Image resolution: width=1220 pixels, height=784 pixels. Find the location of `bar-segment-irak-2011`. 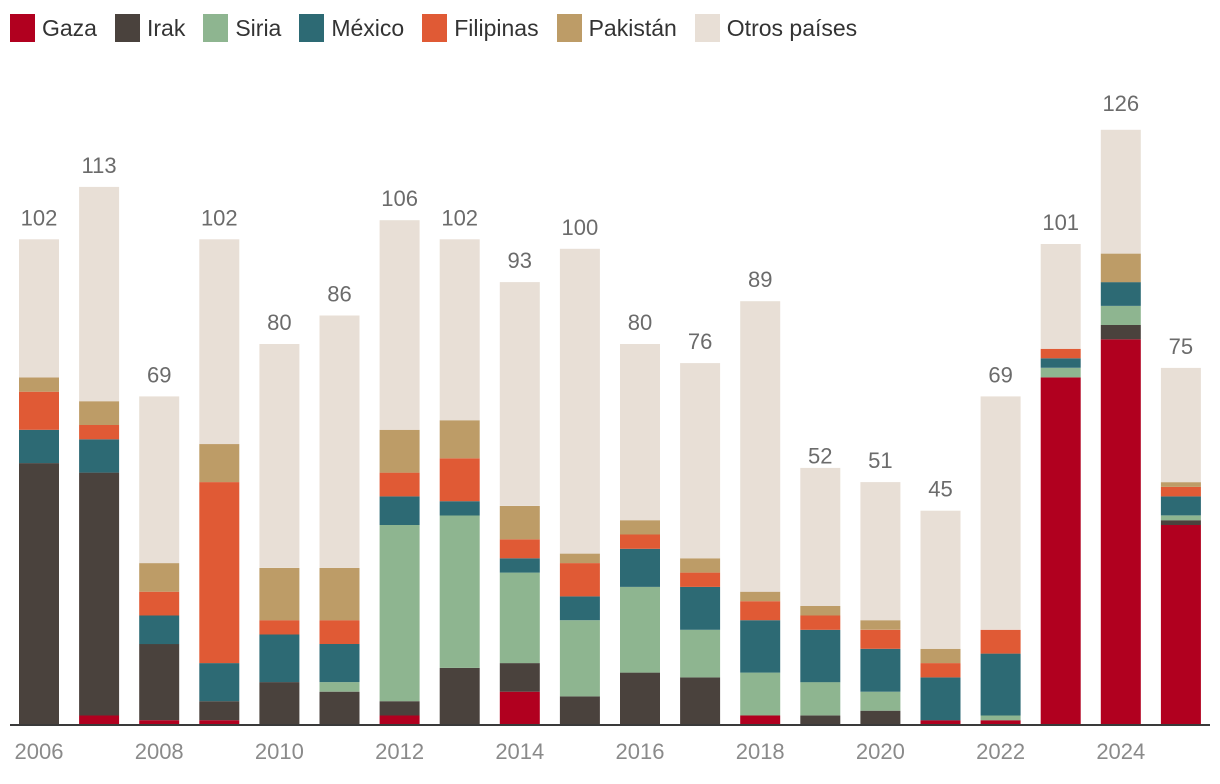

bar-segment-irak-2011 is located at coordinates (339, 708).